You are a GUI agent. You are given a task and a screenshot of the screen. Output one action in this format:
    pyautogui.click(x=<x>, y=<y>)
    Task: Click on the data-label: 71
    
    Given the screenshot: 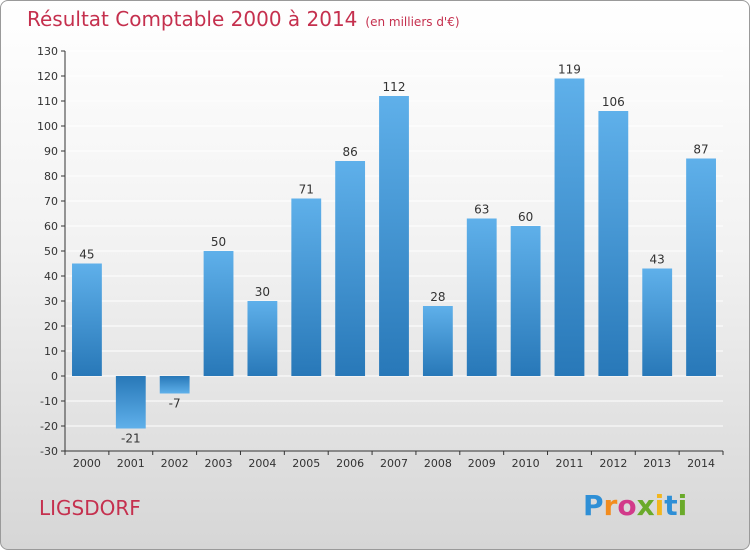 What is the action you would take?
    pyautogui.click(x=306, y=190)
    